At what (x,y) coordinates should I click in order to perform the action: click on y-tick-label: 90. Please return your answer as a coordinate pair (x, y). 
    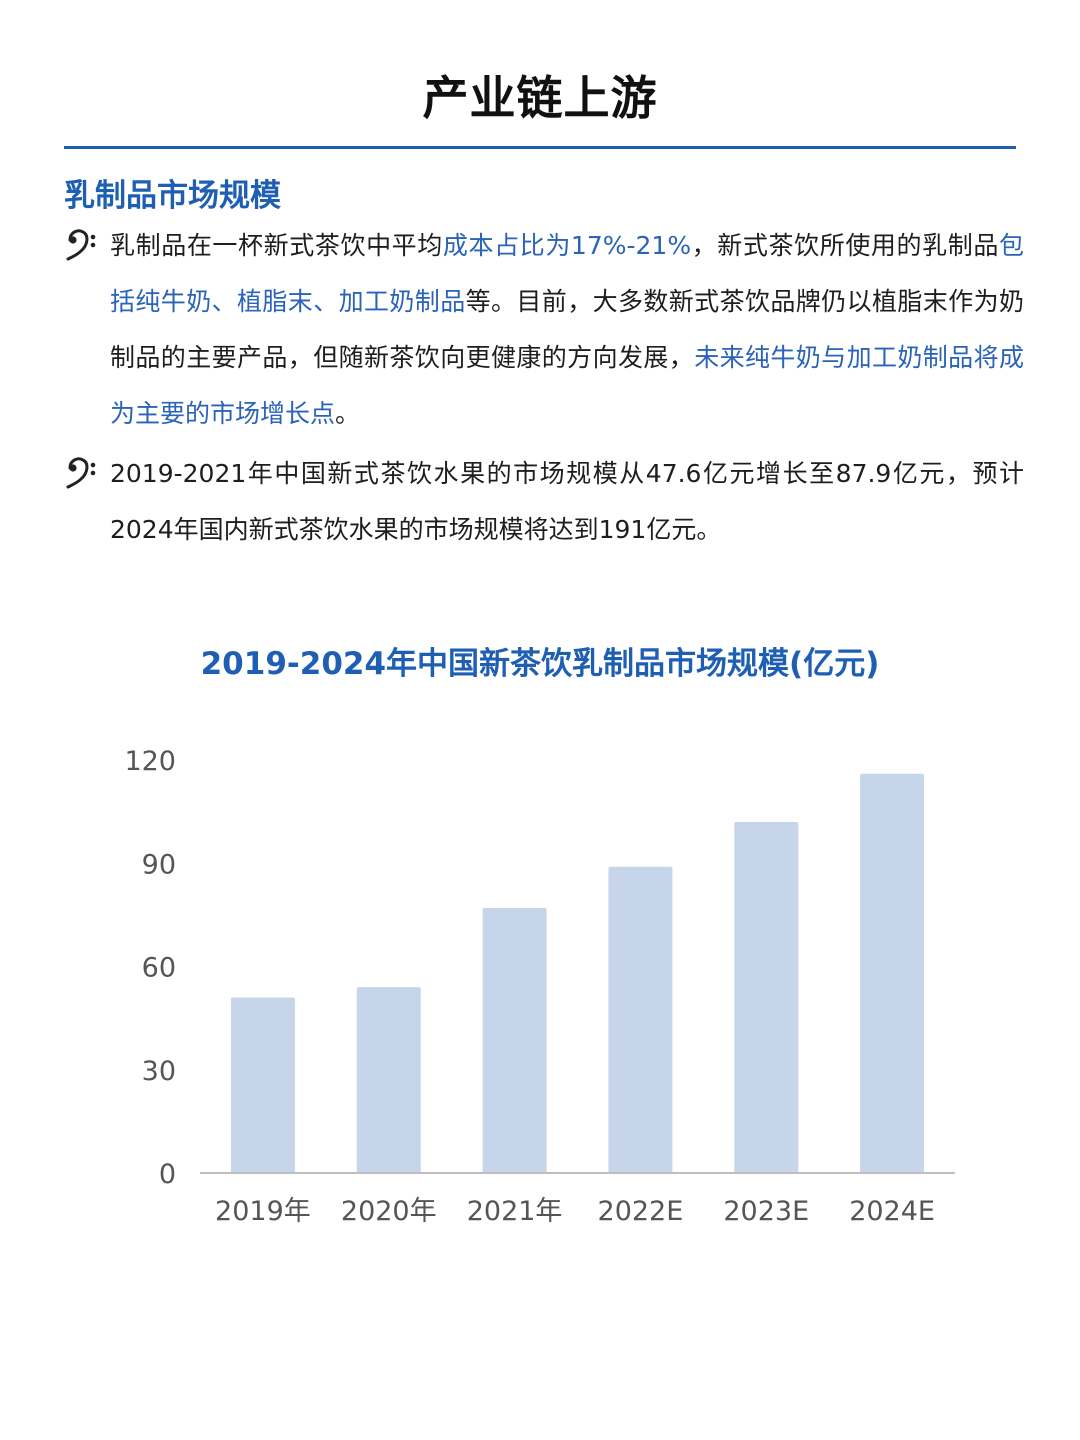
    Looking at the image, I should click on (159, 864).